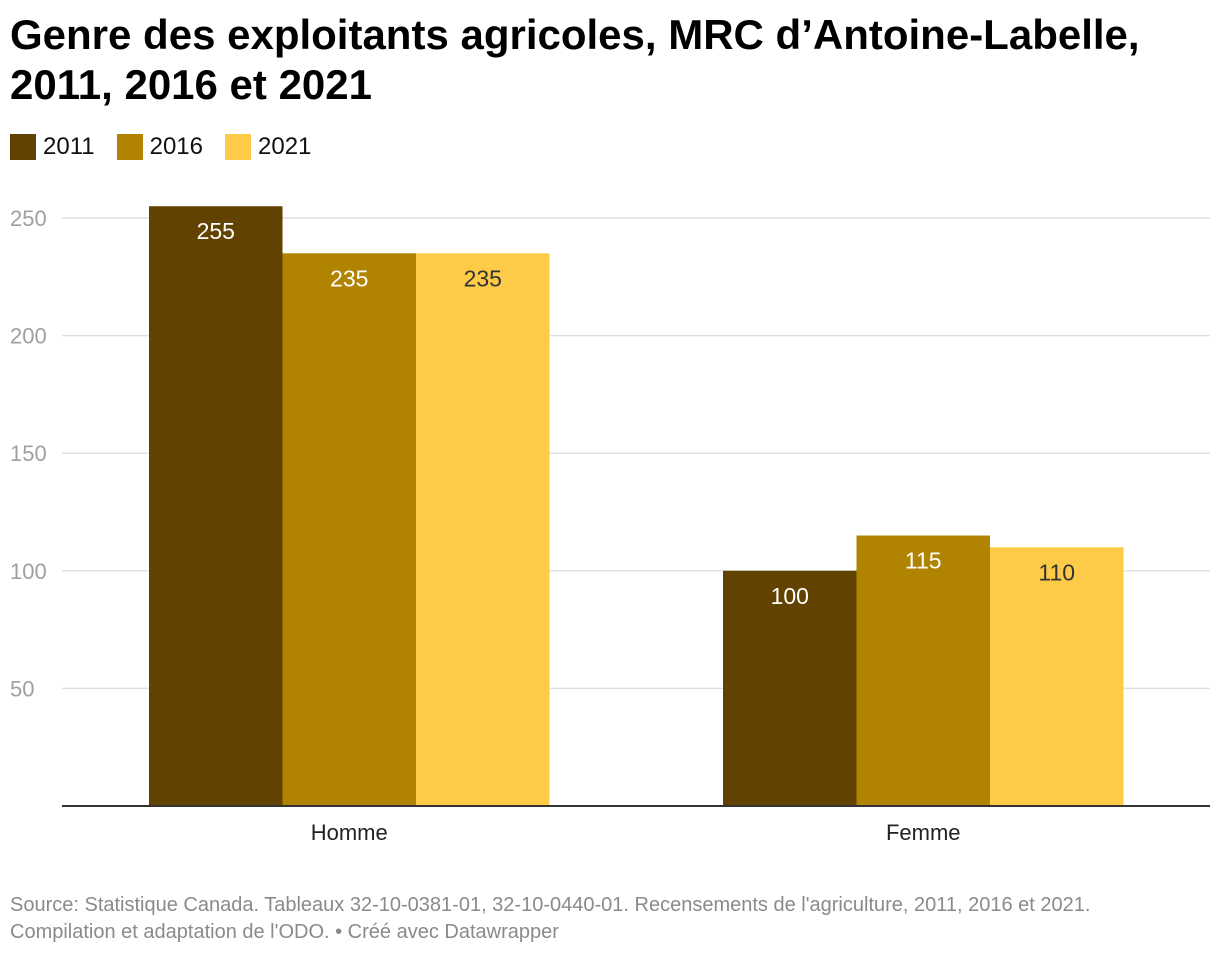  What do you see at coordinates (69, 146) in the screenshot?
I see `legend-label: 2011` at bounding box center [69, 146].